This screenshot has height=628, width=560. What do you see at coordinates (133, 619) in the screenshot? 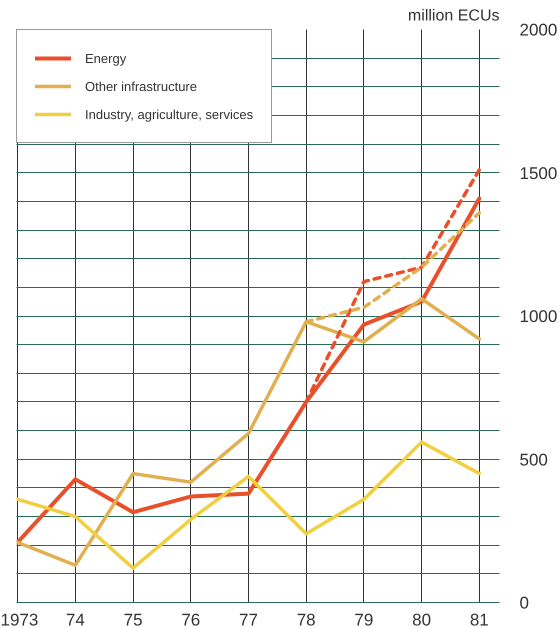
I see `x-tick-label: 75` at bounding box center [133, 619].